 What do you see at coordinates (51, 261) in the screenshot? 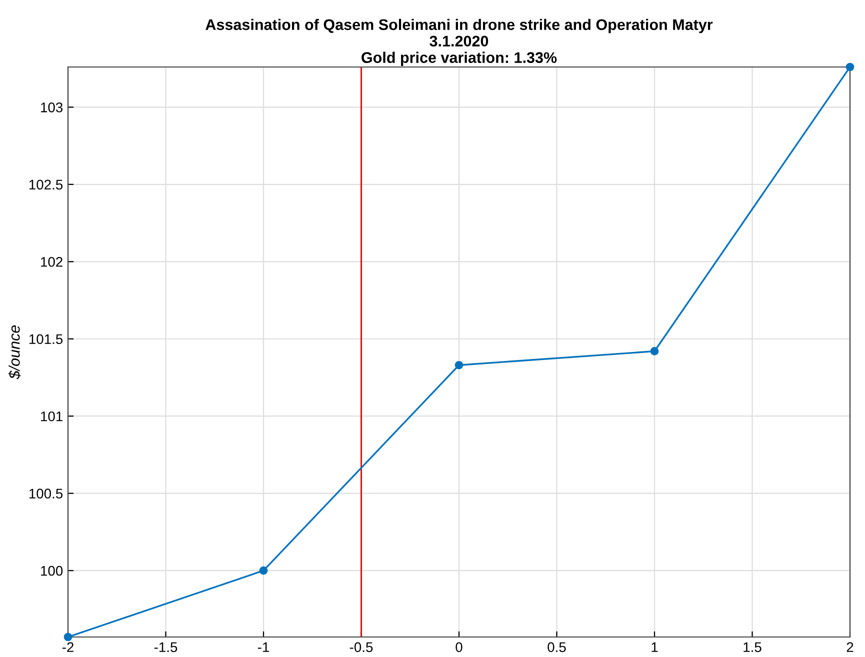
I see `y-tick-label: 102` at bounding box center [51, 261].